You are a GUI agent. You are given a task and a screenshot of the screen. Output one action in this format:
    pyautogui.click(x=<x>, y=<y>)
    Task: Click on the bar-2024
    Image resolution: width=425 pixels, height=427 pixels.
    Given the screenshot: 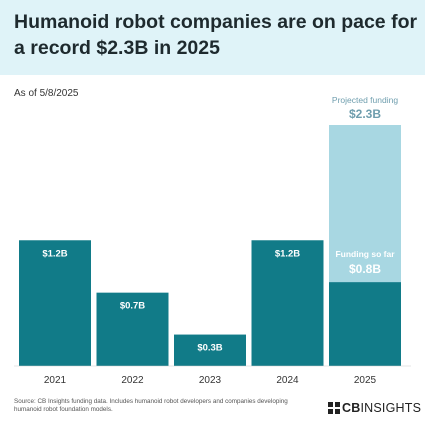 What is the action you would take?
    pyautogui.click(x=287, y=303)
    